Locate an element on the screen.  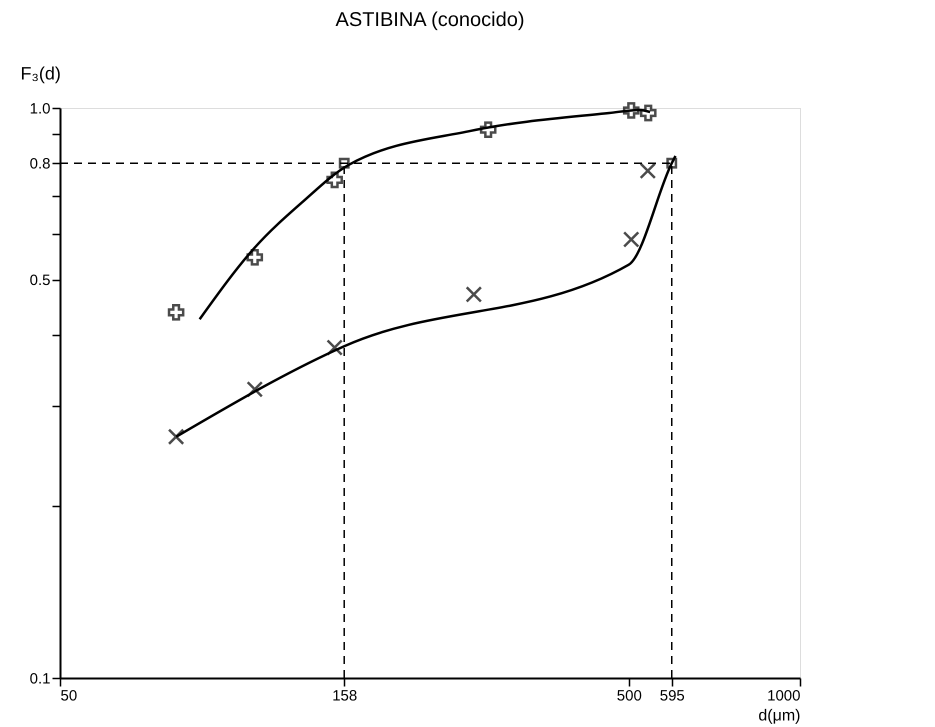
y-tick-label: 0.8 is located at coordinates (40, 164).